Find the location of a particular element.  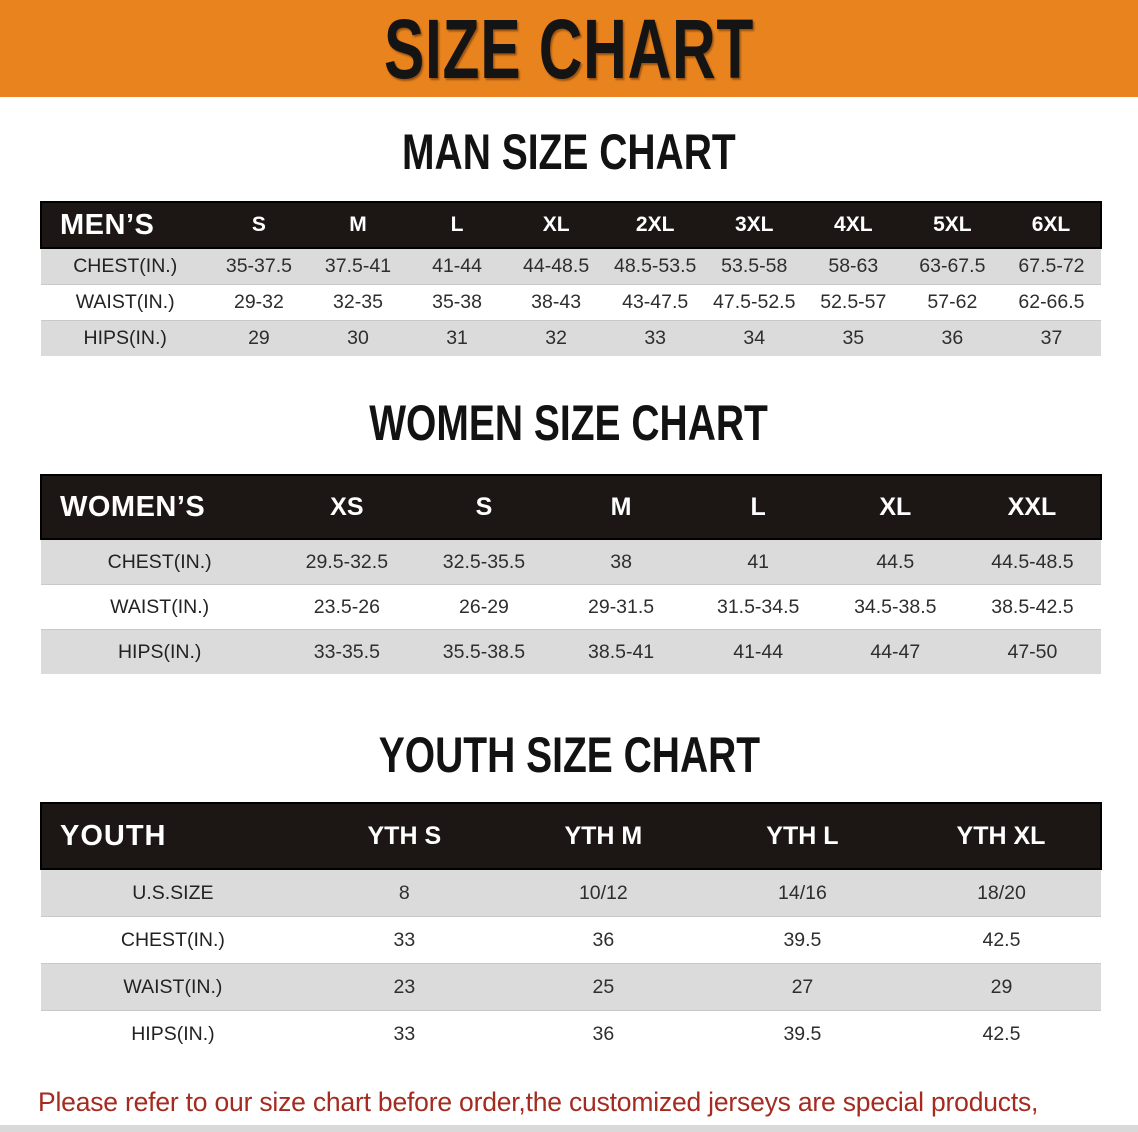

measurement-value: 58-63 is located at coordinates (853, 266).